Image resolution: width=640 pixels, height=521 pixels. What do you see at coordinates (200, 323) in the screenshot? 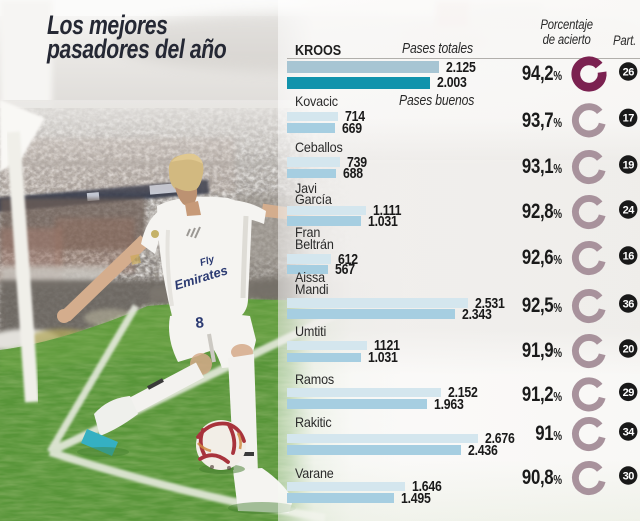
I see `svg-text: 8` at bounding box center [200, 323].